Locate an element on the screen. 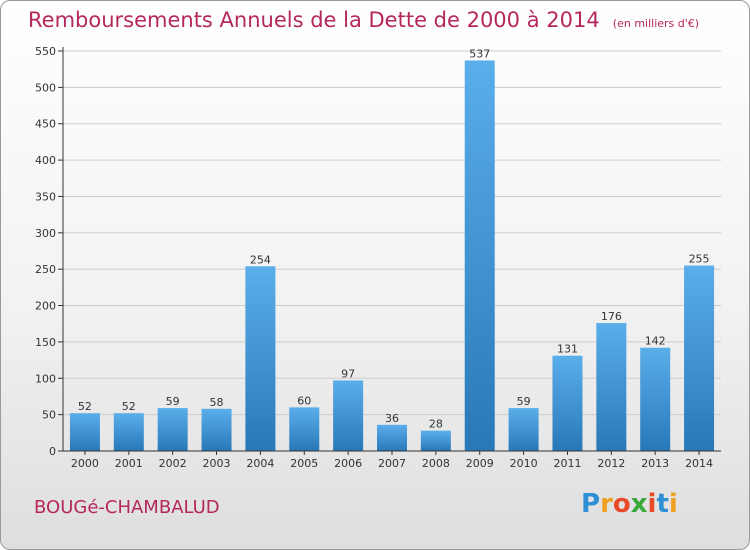 This screenshot has width=750, height=550. data-label: 176 is located at coordinates (611, 316).